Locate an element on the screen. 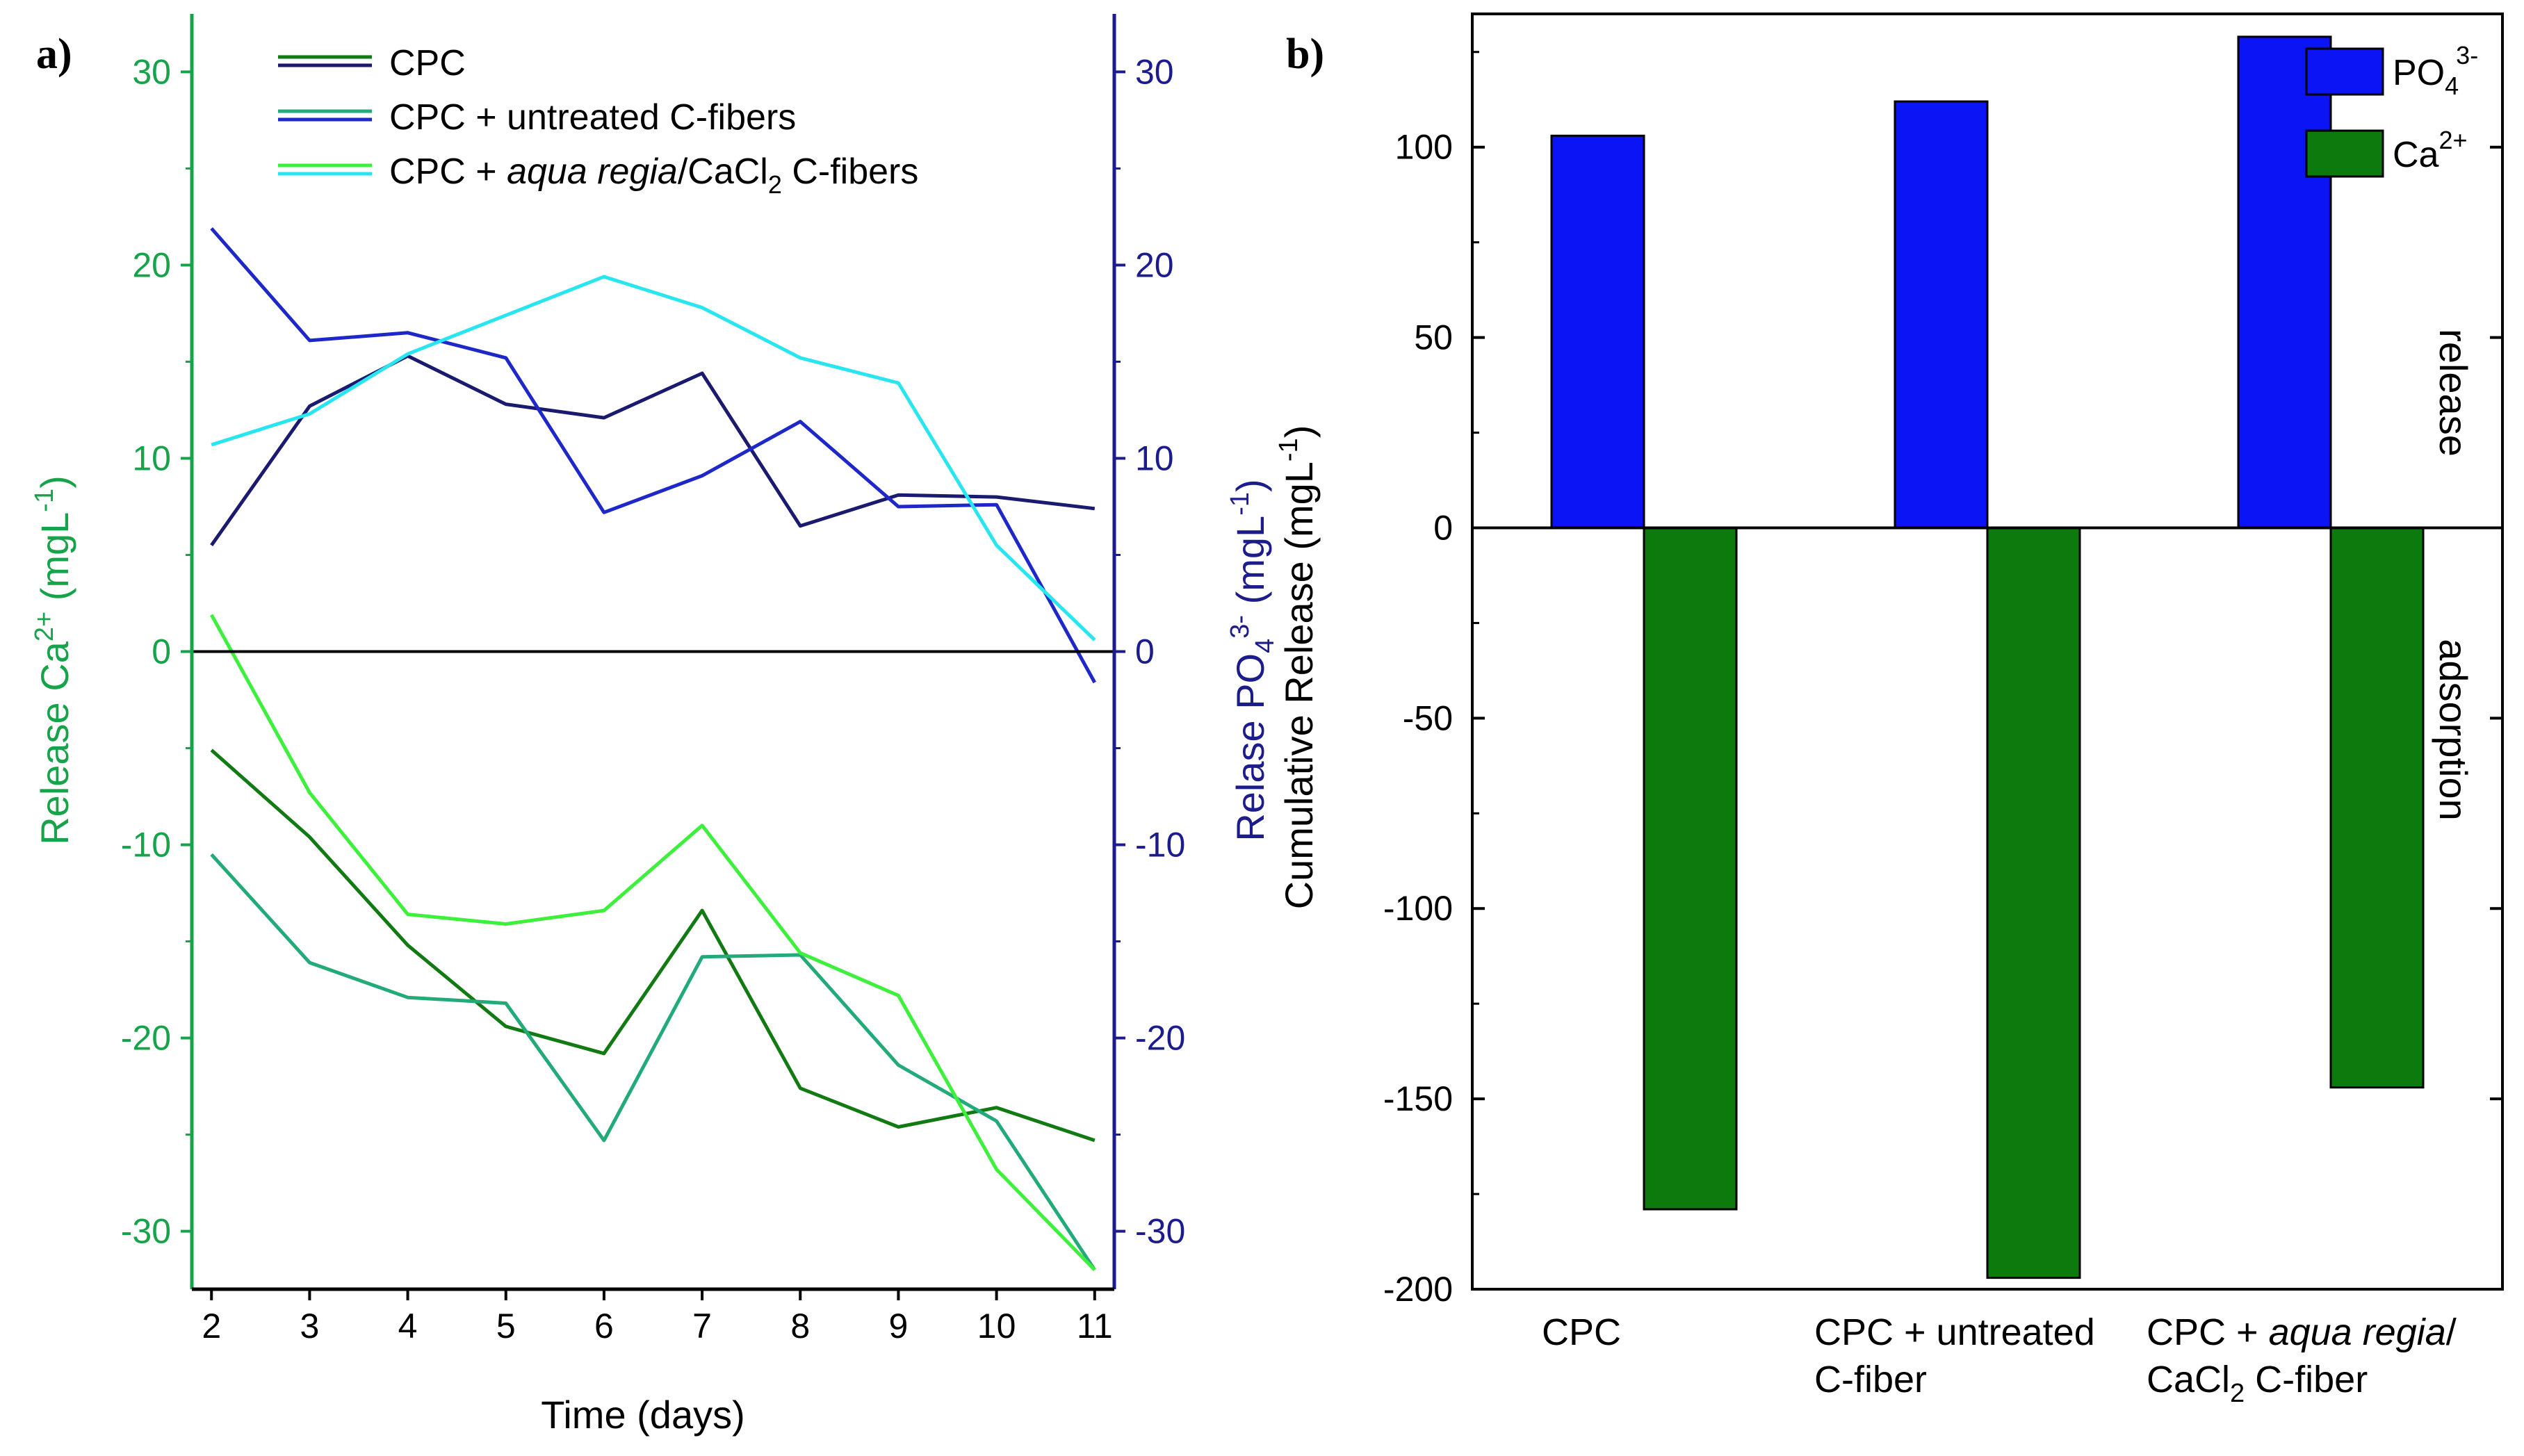 This screenshot has width=2524, height=1456. y-tick-label: -100 is located at coordinates (1418, 908).